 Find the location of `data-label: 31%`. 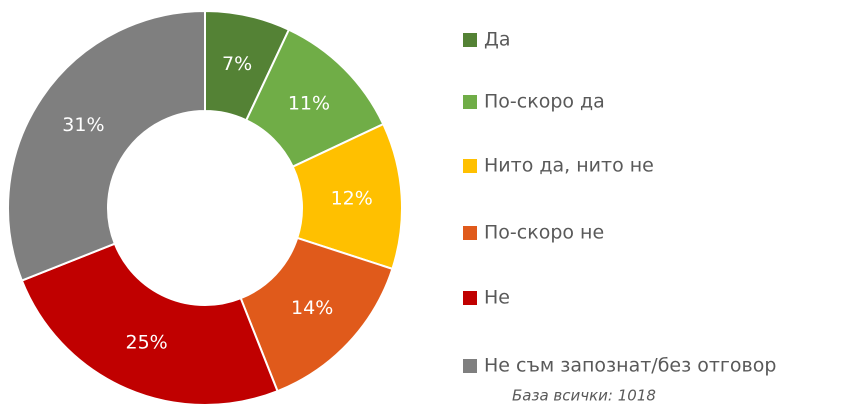

data-label: 31% is located at coordinates (83, 125).